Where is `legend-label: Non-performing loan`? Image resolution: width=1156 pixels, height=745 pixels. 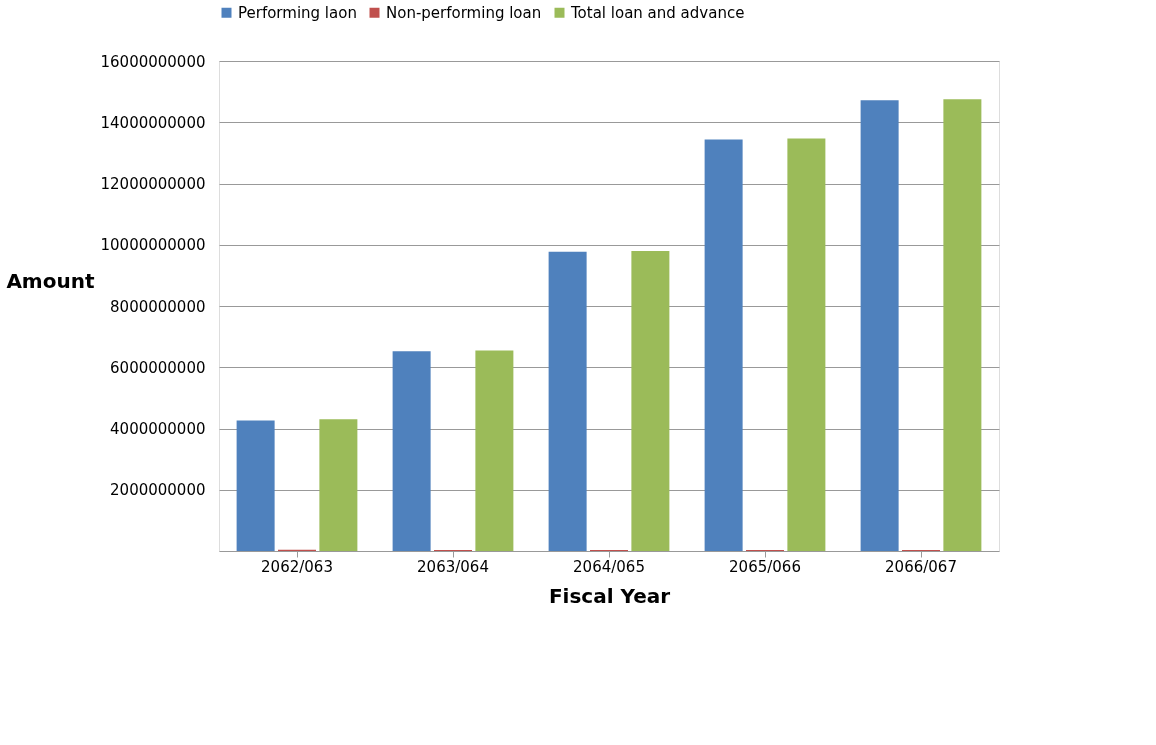
legend-label: Non-performing loan is located at coordinates (464, 12).